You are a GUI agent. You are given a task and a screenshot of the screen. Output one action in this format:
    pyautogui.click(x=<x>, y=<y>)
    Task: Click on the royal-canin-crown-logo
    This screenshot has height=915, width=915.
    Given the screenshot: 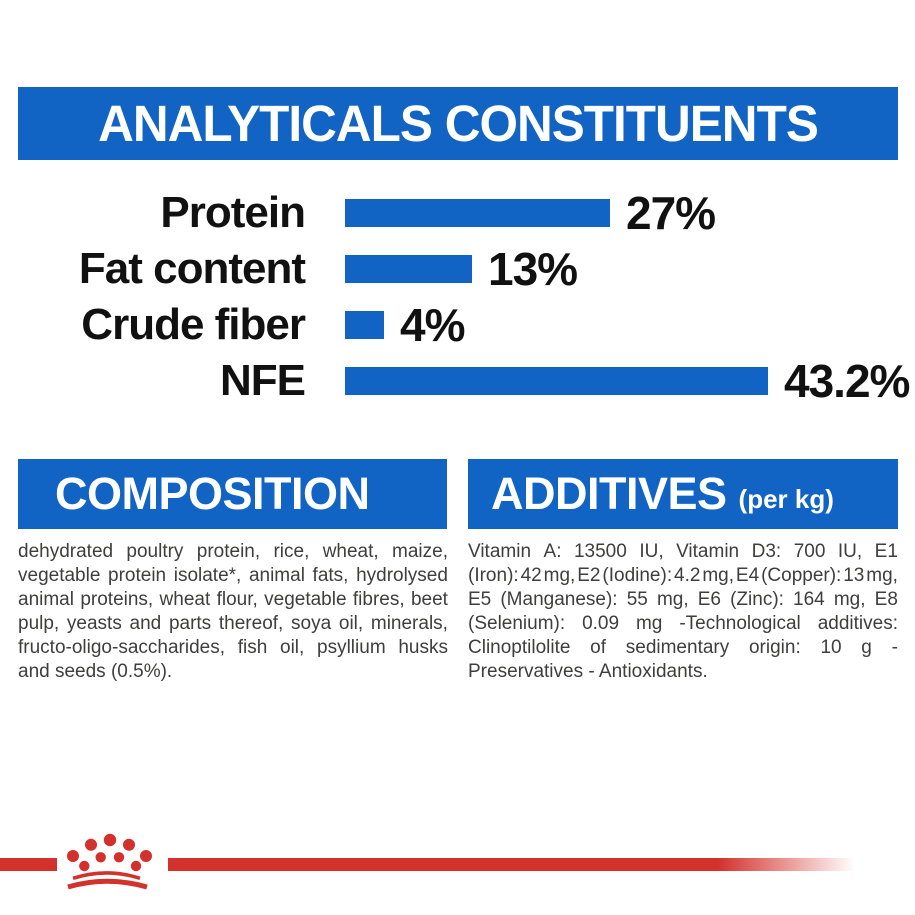 What is the action you would take?
    pyautogui.click(x=109, y=861)
    